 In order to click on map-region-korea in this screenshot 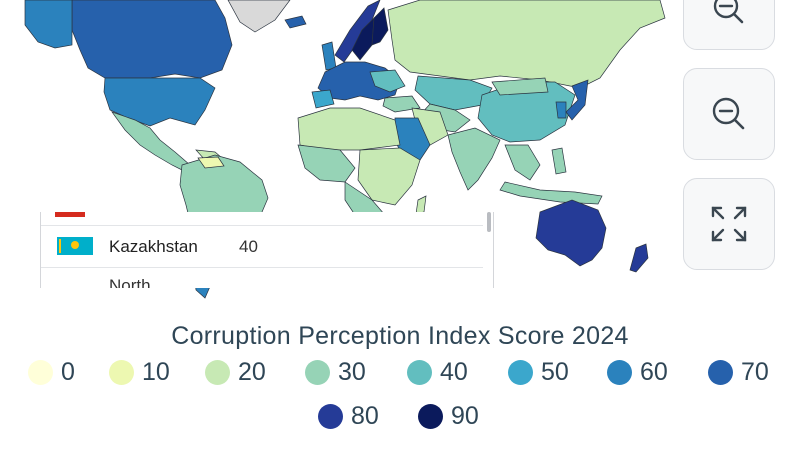, I will do `click(561, 110)`.